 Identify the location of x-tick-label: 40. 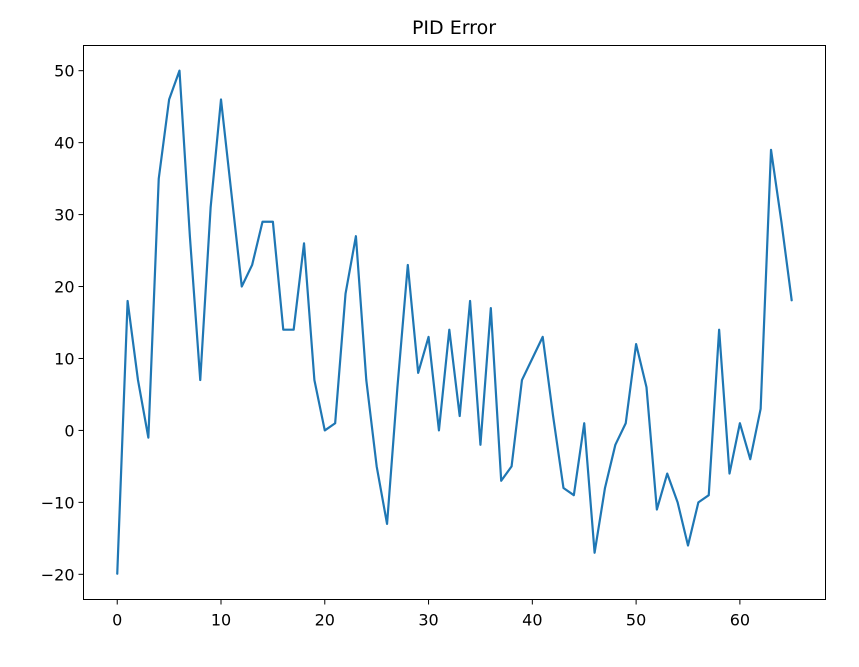
(532, 620).